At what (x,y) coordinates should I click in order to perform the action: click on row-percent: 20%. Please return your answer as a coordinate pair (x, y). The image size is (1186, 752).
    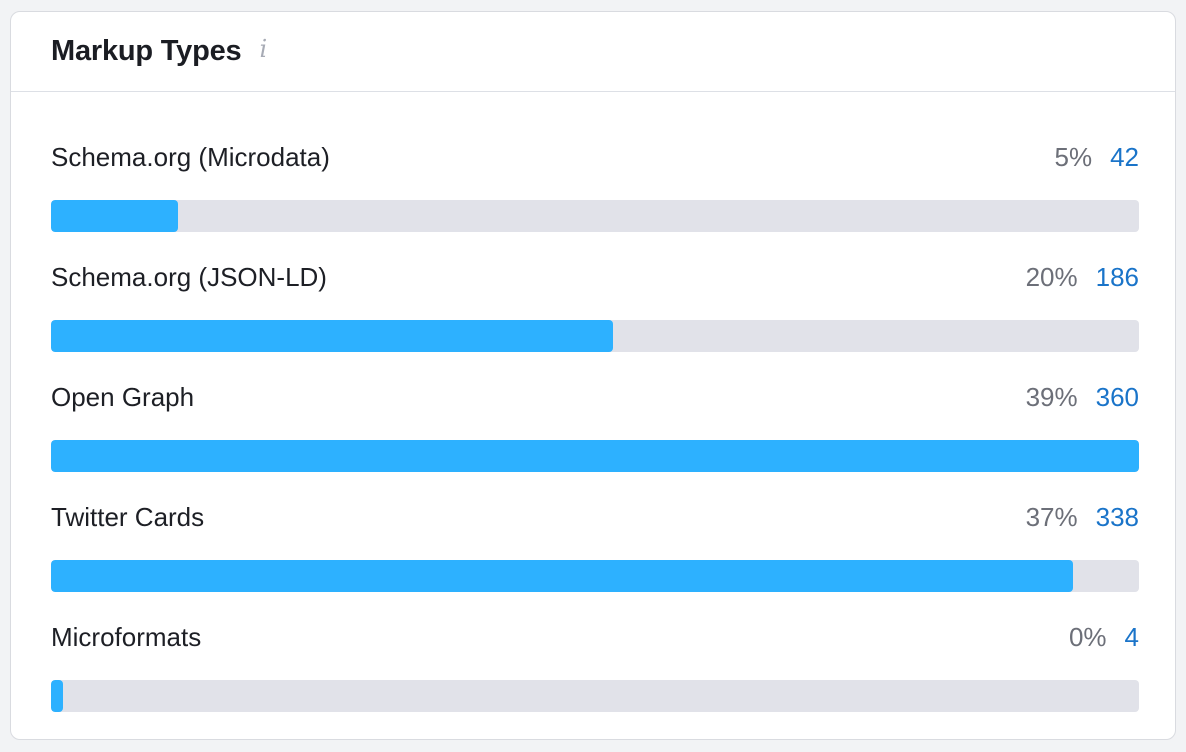
    Looking at the image, I should click on (1051, 277).